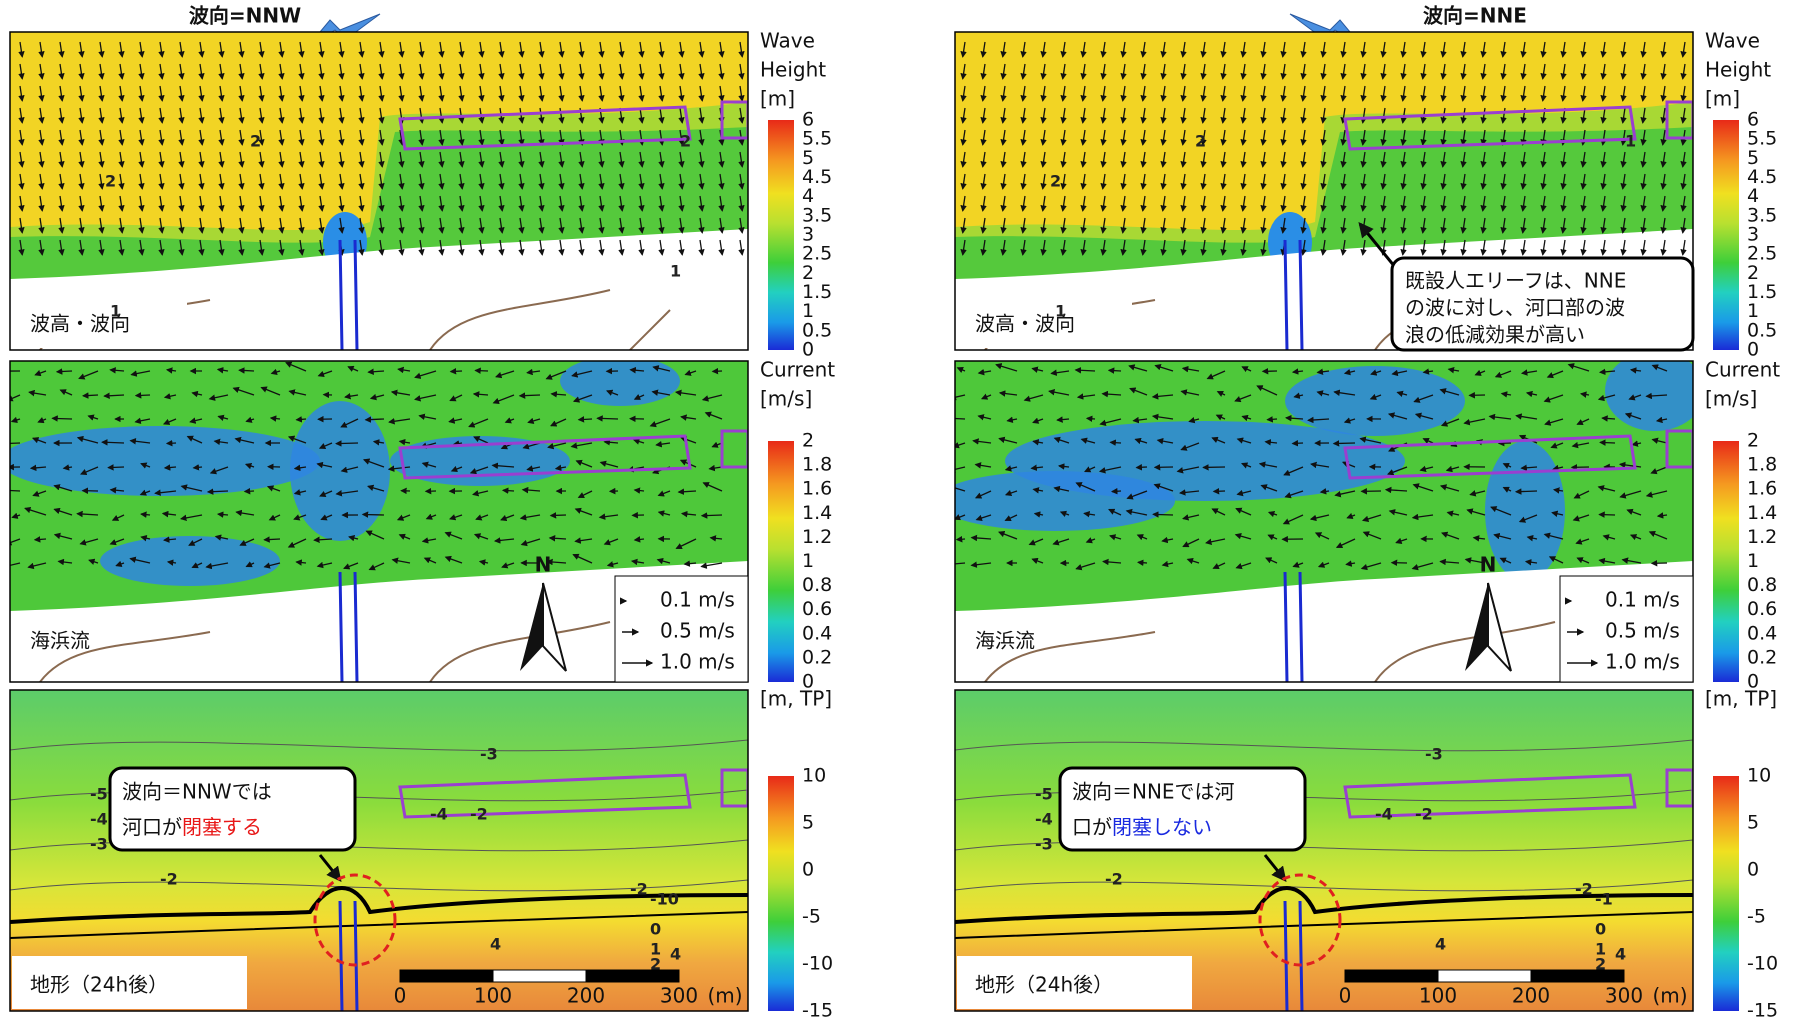  I want to click on colorbar-tick-label: 0, so click(808, 350).